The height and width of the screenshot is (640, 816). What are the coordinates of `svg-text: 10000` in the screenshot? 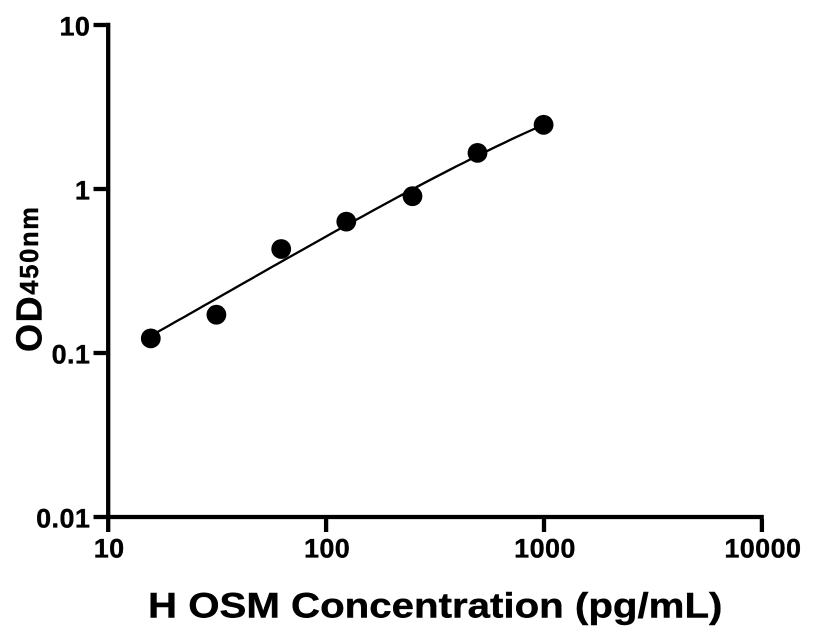 It's located at (762, 548).